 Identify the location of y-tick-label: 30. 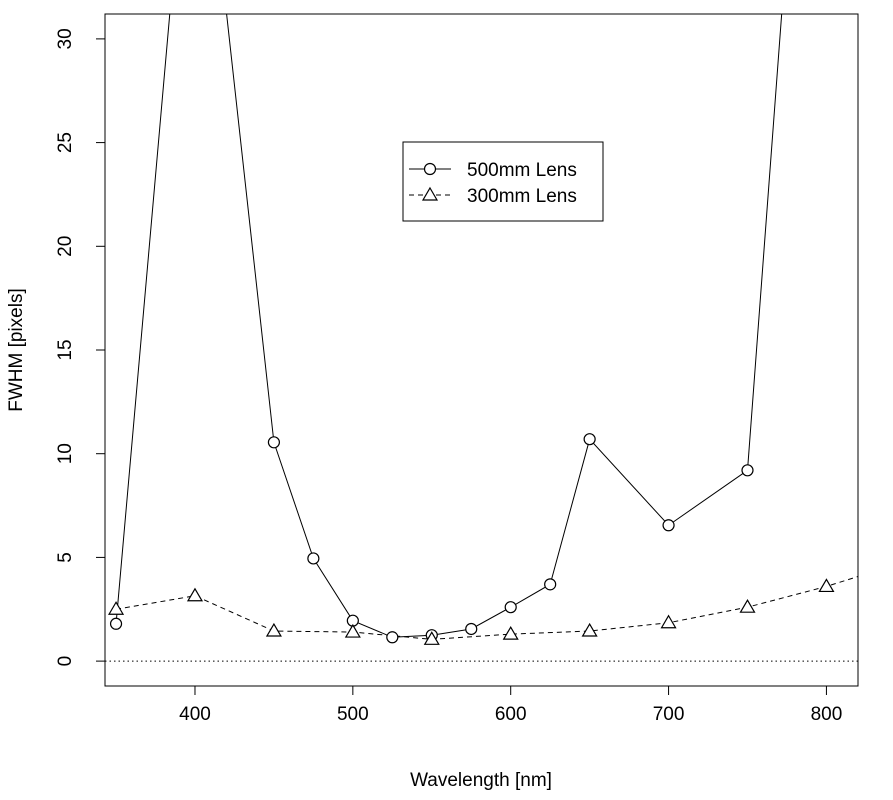
(65, 38).